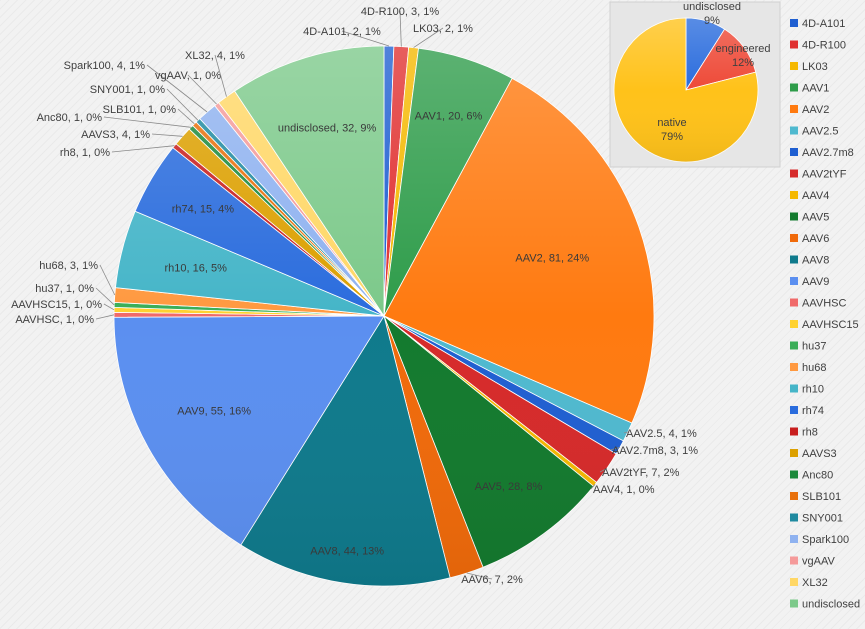  Describe the element at coordinates (824, 175) in the screenshot. I see `legend-label: AAV2tYF` at that location.